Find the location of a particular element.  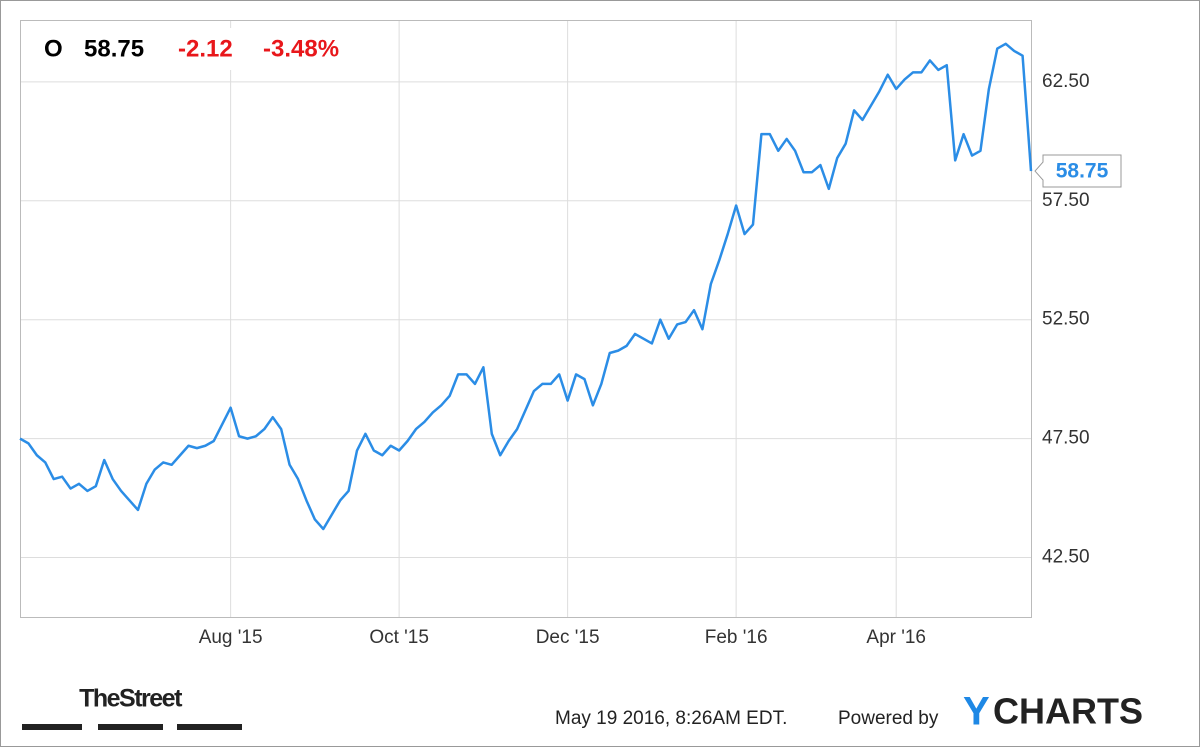

y-tick-label: 57.50 is located at coordinates (1066, 200).